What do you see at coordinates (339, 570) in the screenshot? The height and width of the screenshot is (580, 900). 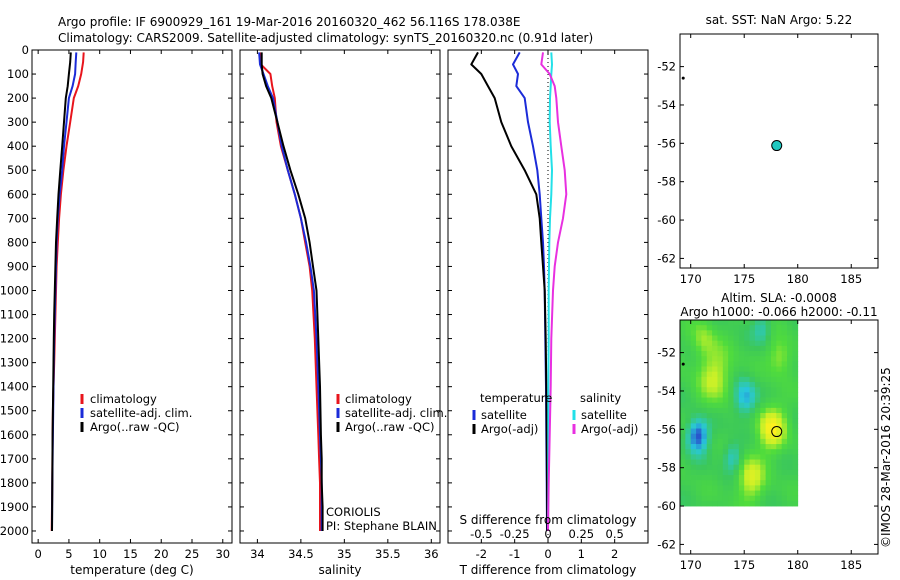 I see `salinity-xlabel: salinity` at bounding box center [339, 570].